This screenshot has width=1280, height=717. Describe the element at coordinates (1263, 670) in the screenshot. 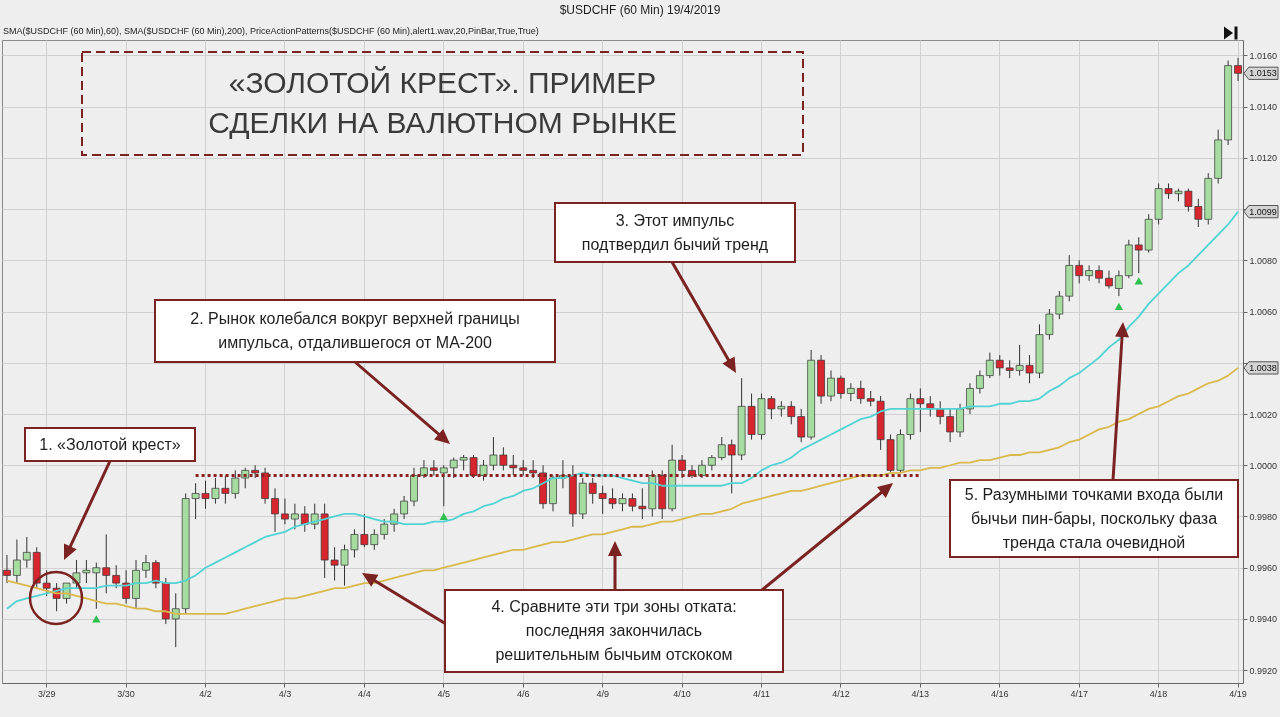

I see `y-tick-label: 0.9920` at that location.